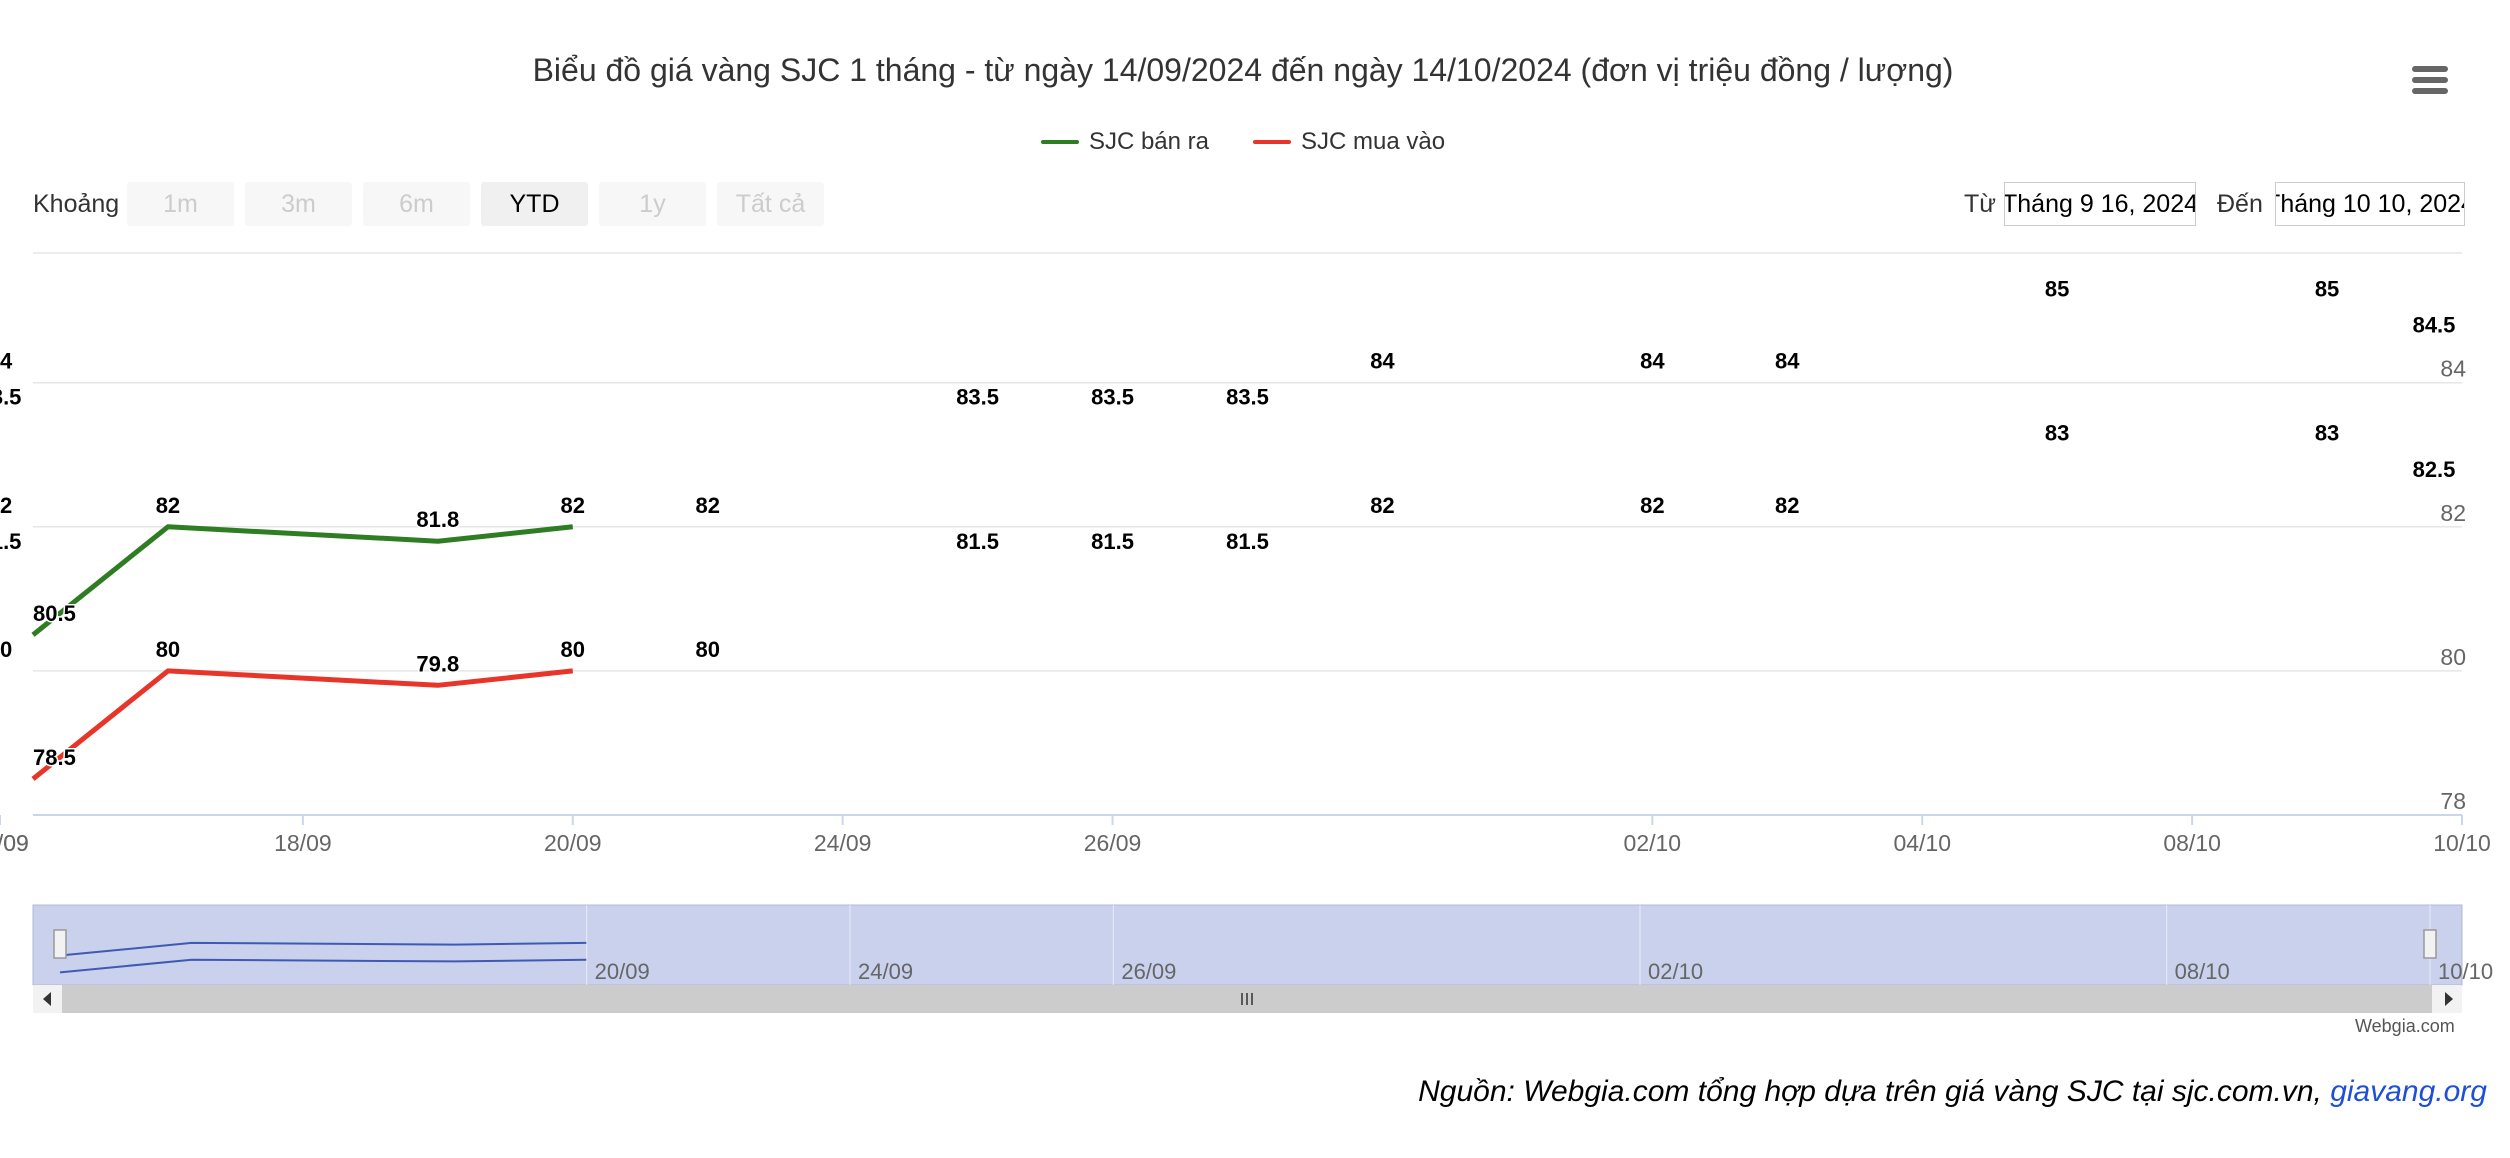 This screenshot has height=1158, width=2510. What do you see at coordinates (47, 999) in the screenshot?
I see `scroll-left-arrow-icon` at bounding box center [47, 999].